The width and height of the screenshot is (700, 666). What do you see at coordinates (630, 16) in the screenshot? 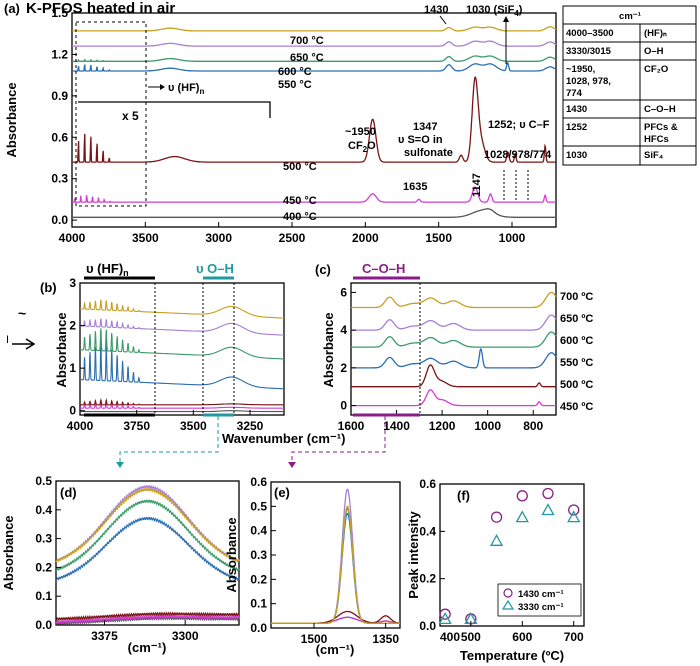
I see `table-header: cm⁻¹` at bounding box center [630, 16].